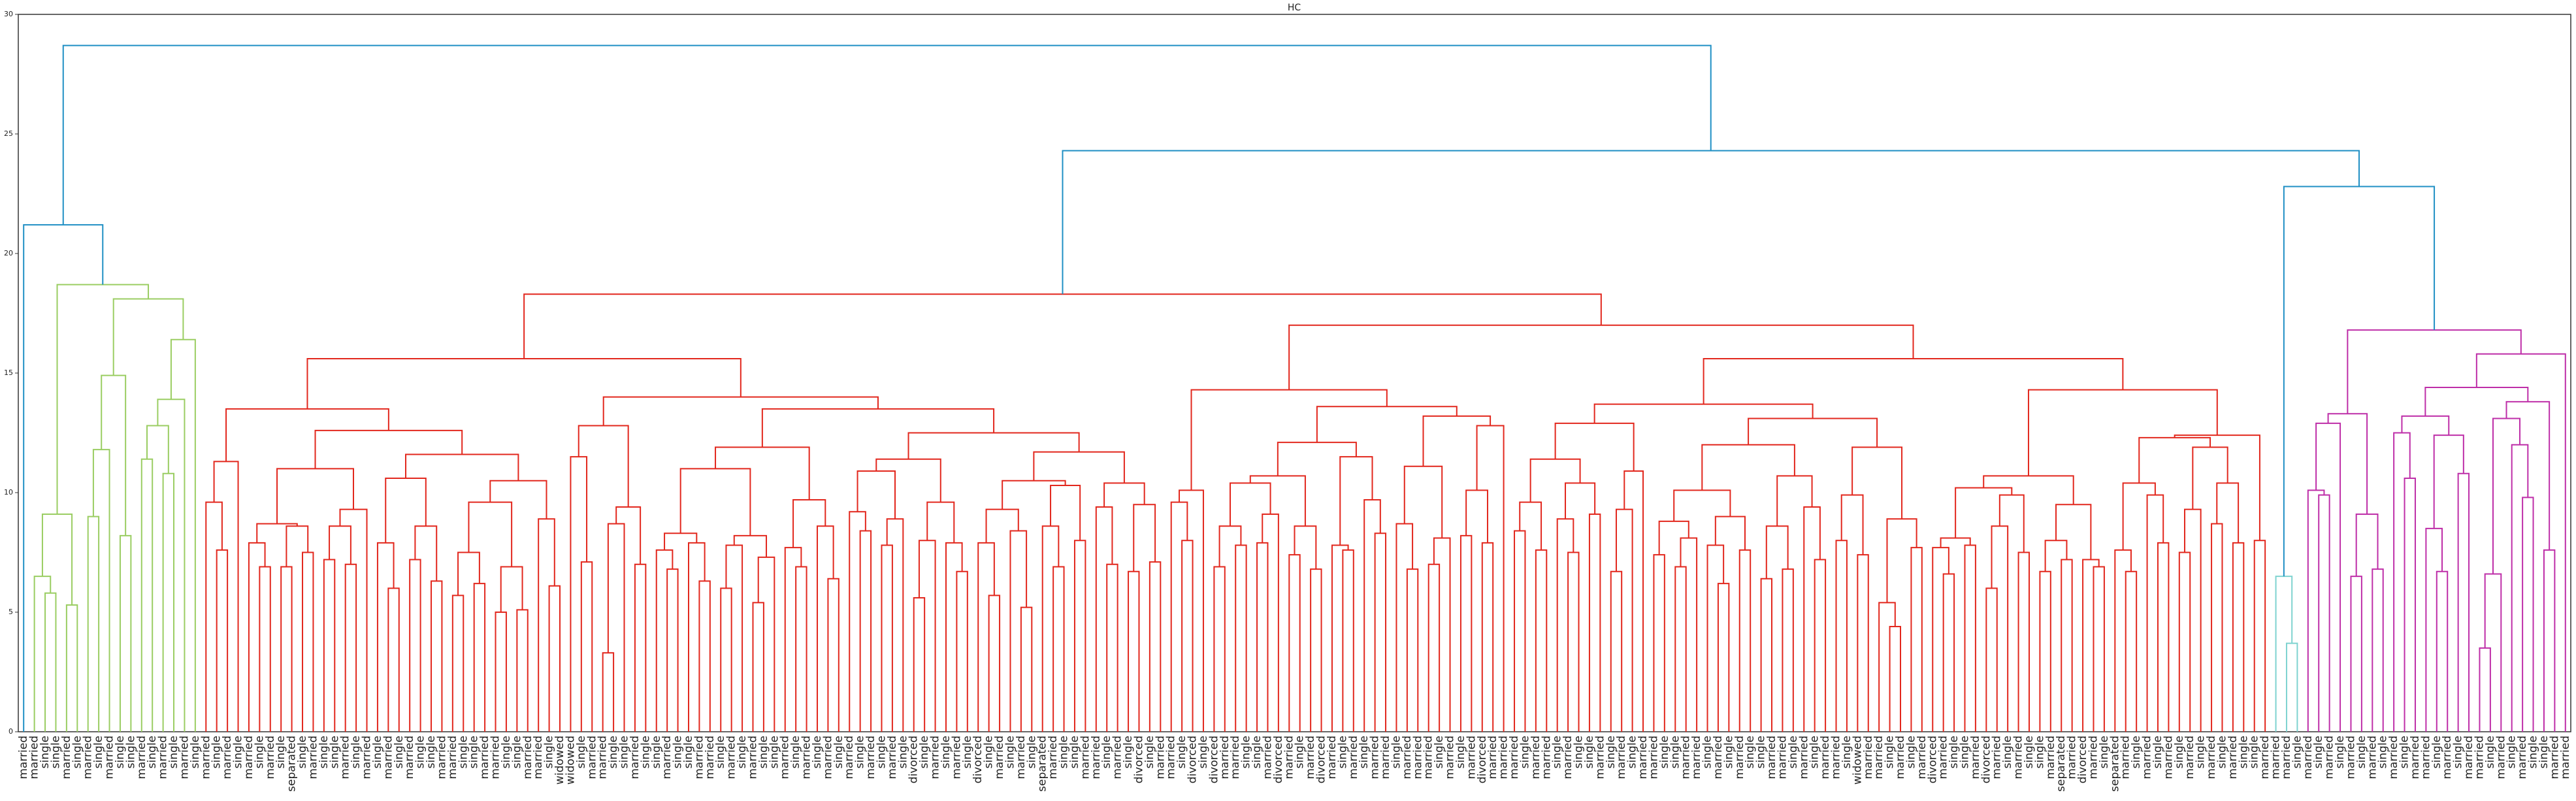 This screenshot has width=2576, height=801. Describe the element at coordinates (1294, 8) in the screenshot. I see `chart-title: HC` at that location.